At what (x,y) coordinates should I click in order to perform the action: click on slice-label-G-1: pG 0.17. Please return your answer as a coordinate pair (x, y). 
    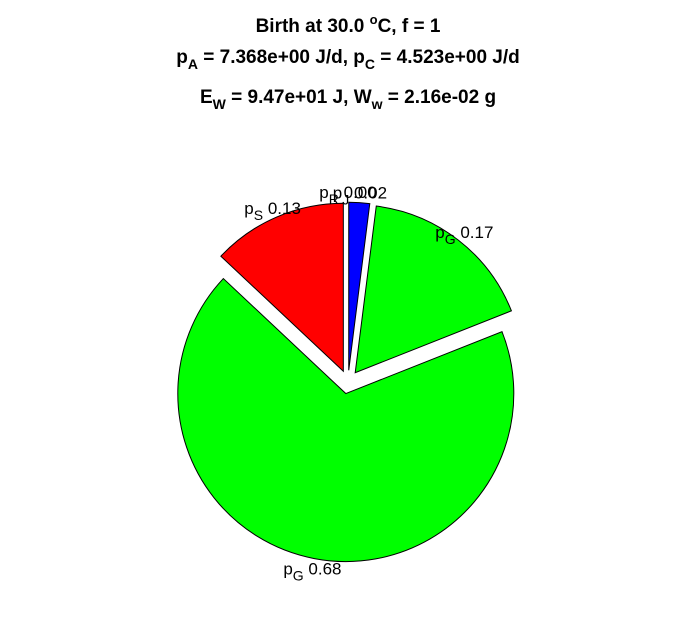
    Looking at the image, I should click on (464, 235).